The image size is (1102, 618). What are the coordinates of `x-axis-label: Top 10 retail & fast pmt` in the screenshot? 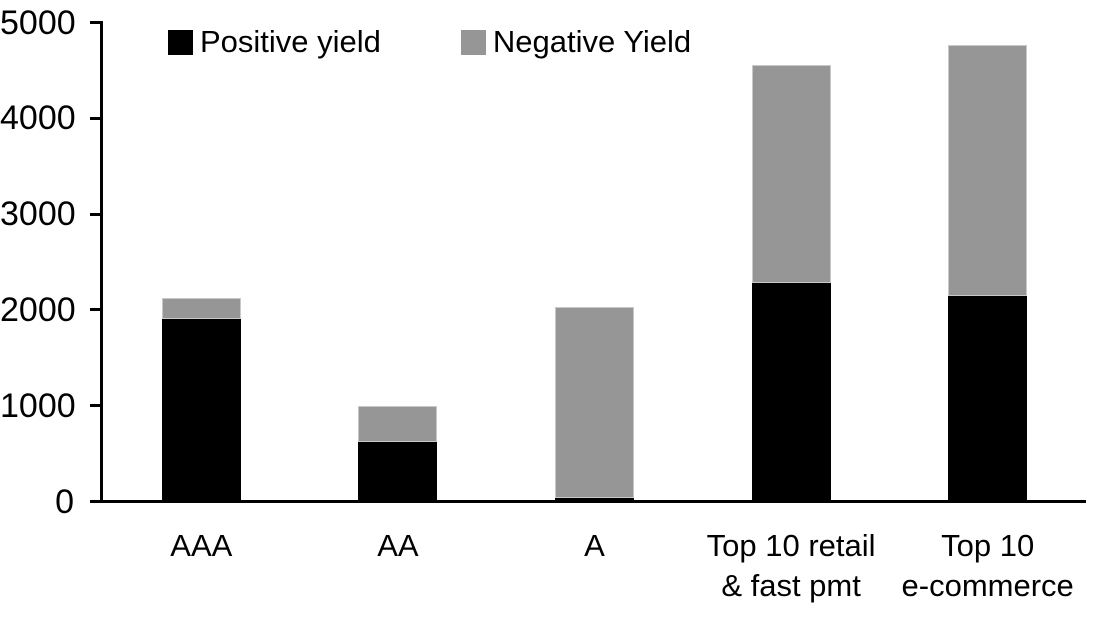 It's located at (791, 565).